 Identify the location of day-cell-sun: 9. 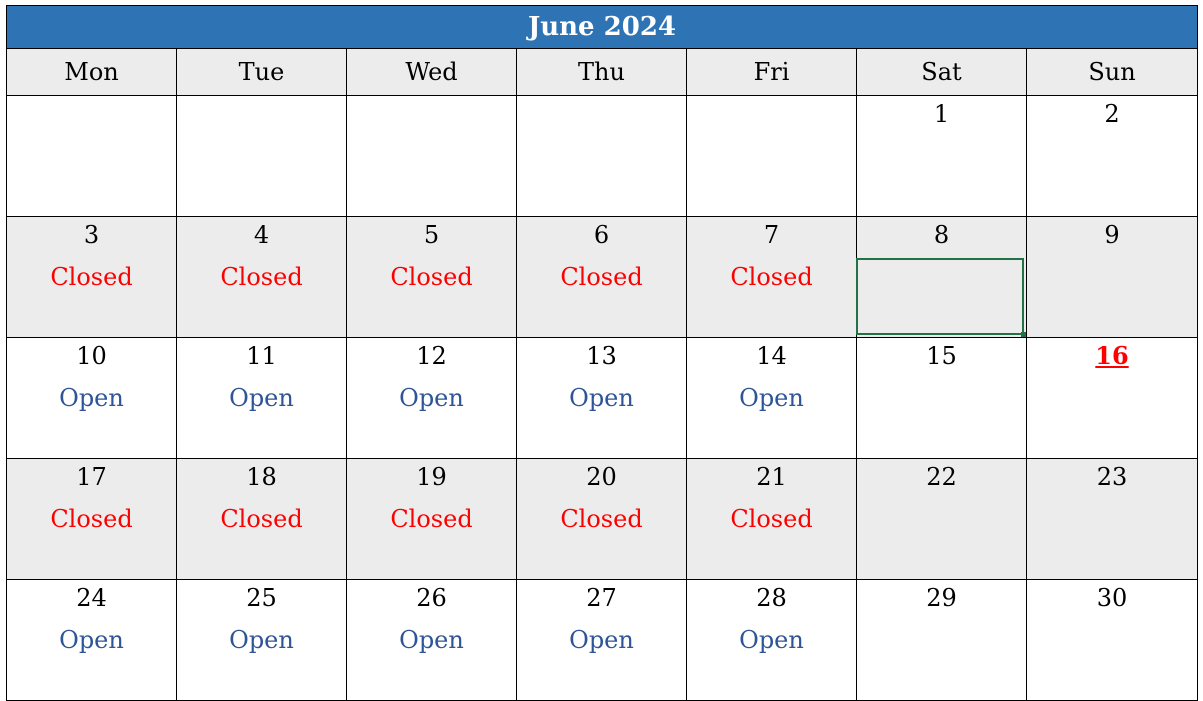
(1112, 277).